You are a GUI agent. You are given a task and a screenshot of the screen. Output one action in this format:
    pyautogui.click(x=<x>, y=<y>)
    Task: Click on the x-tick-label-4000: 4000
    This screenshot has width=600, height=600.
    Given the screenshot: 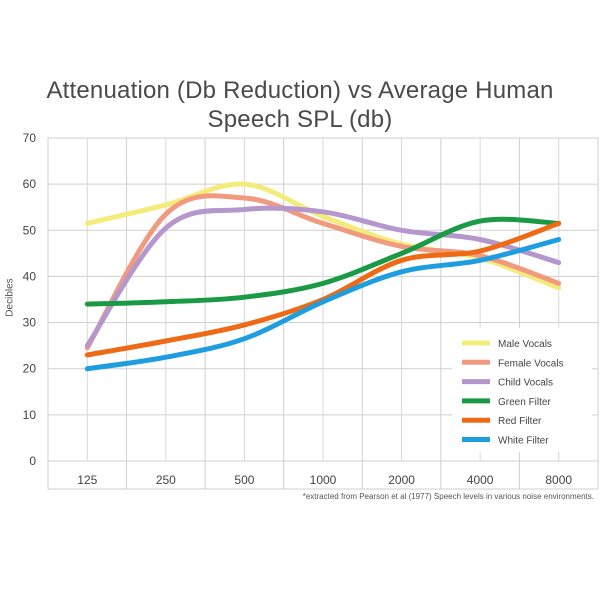 What is the action you would take?
    pyautogui.click(x=480, y=480)
    